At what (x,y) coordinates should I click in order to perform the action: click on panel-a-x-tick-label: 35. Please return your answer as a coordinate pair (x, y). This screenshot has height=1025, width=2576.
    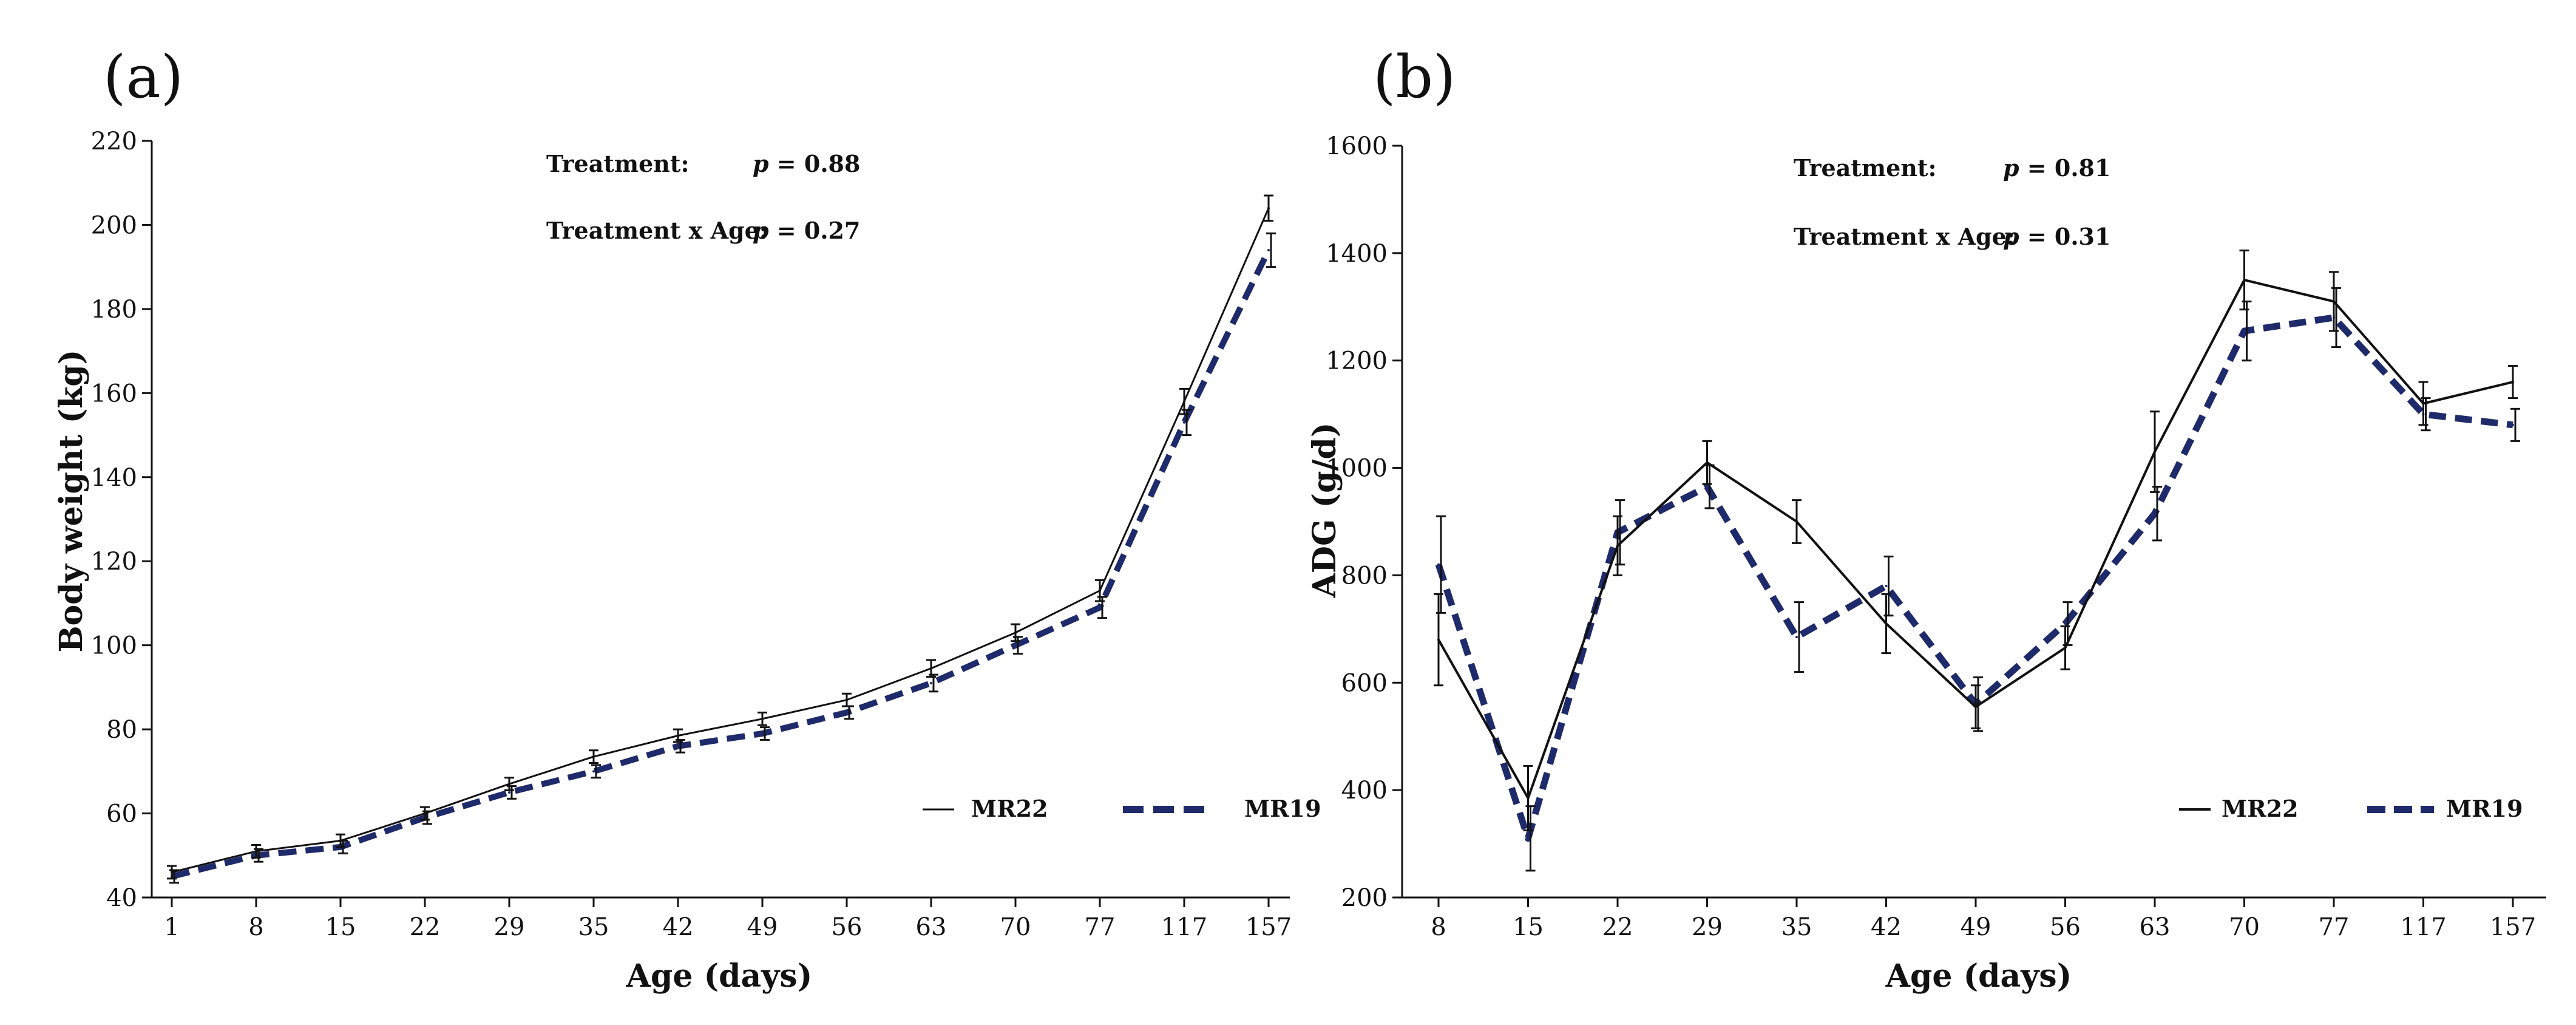
    Looking at the image, I should click on (593, 927).